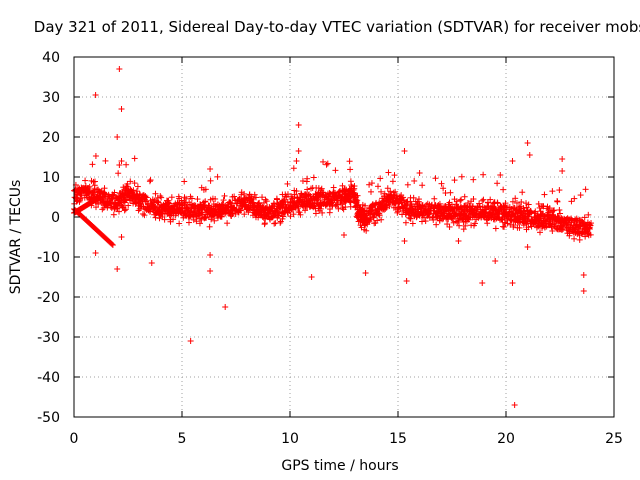 This screenshot has height=480, width=640. Describe the element at coordinates (51, 98) in the screenshot. I see `y-tick-label: 30` at that location.